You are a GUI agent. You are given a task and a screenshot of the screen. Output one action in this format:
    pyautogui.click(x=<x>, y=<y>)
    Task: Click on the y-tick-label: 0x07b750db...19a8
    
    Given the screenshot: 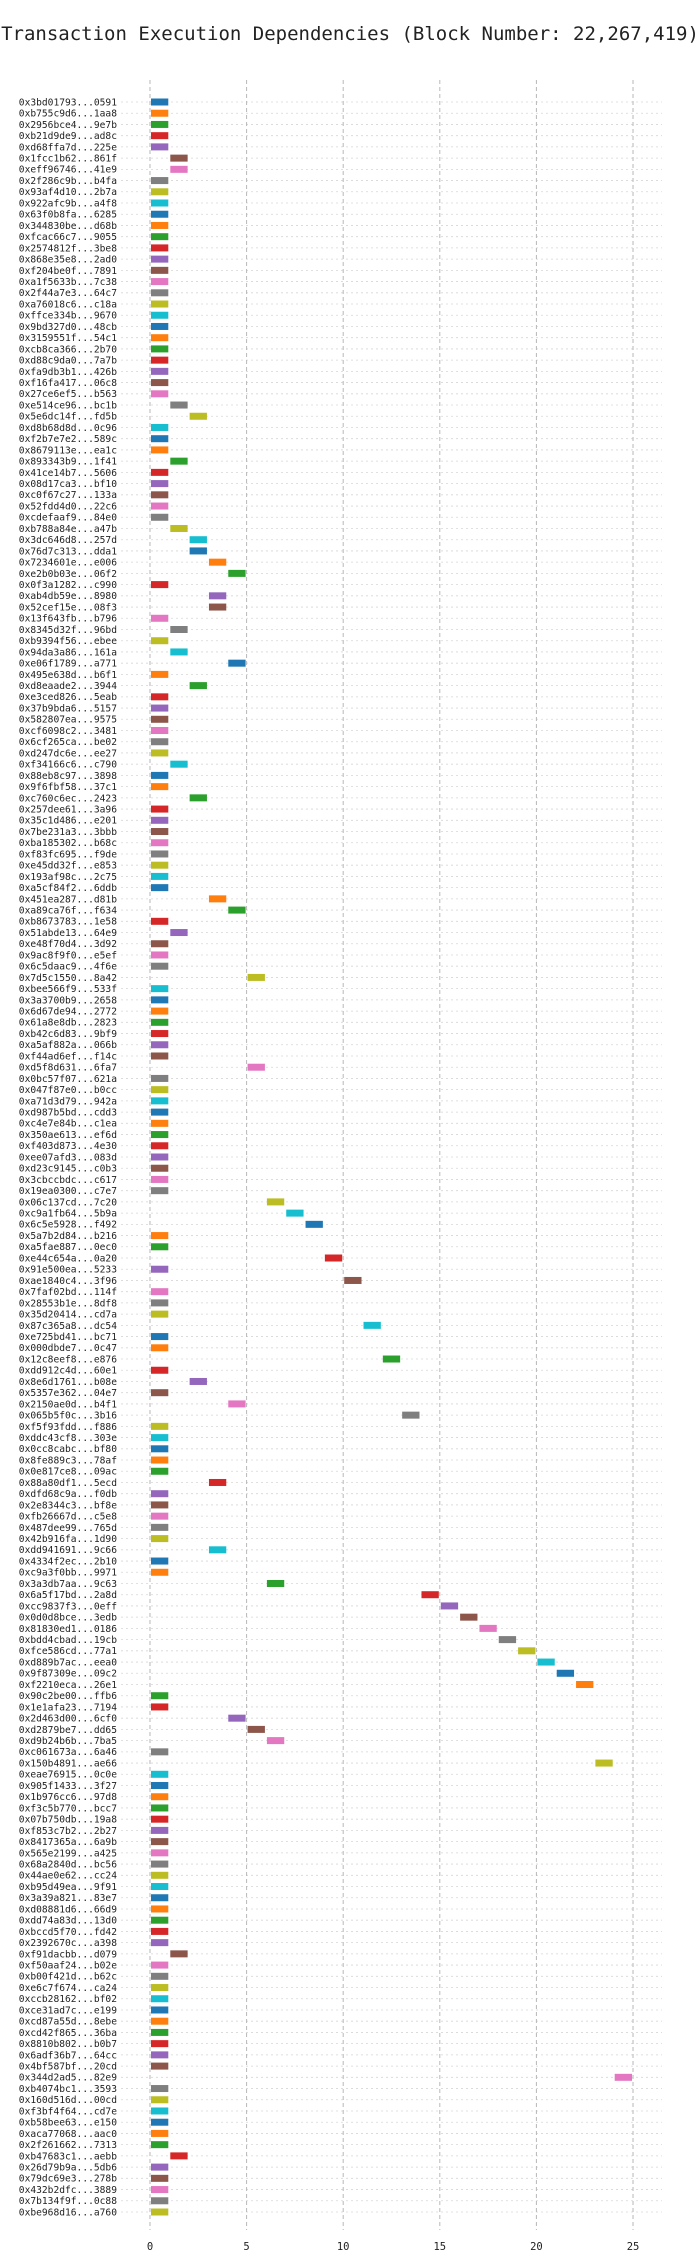 What is the action you would take?
    pyautogui.click(x=68, y=1820)
    